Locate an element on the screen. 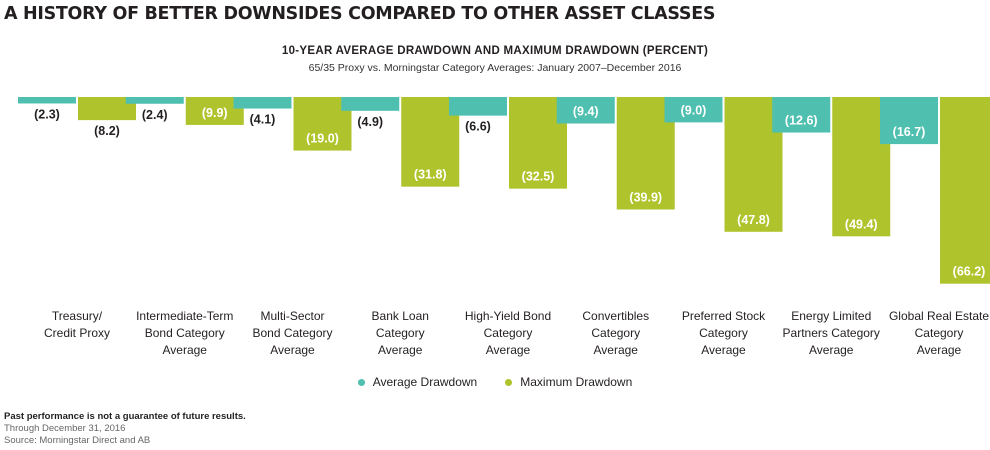 This screenshot has width=990, height=450. category-label-7: Preferred Stock Category Average is located at coordinates (724, 333).